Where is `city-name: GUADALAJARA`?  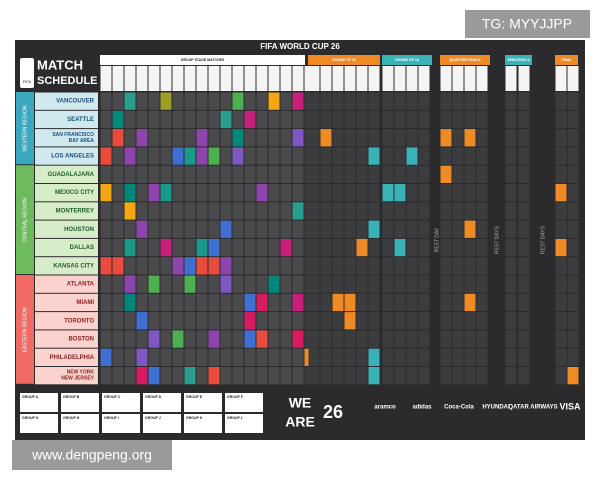 city-name: GUADALAJARA is located at coordinates (71, 175).